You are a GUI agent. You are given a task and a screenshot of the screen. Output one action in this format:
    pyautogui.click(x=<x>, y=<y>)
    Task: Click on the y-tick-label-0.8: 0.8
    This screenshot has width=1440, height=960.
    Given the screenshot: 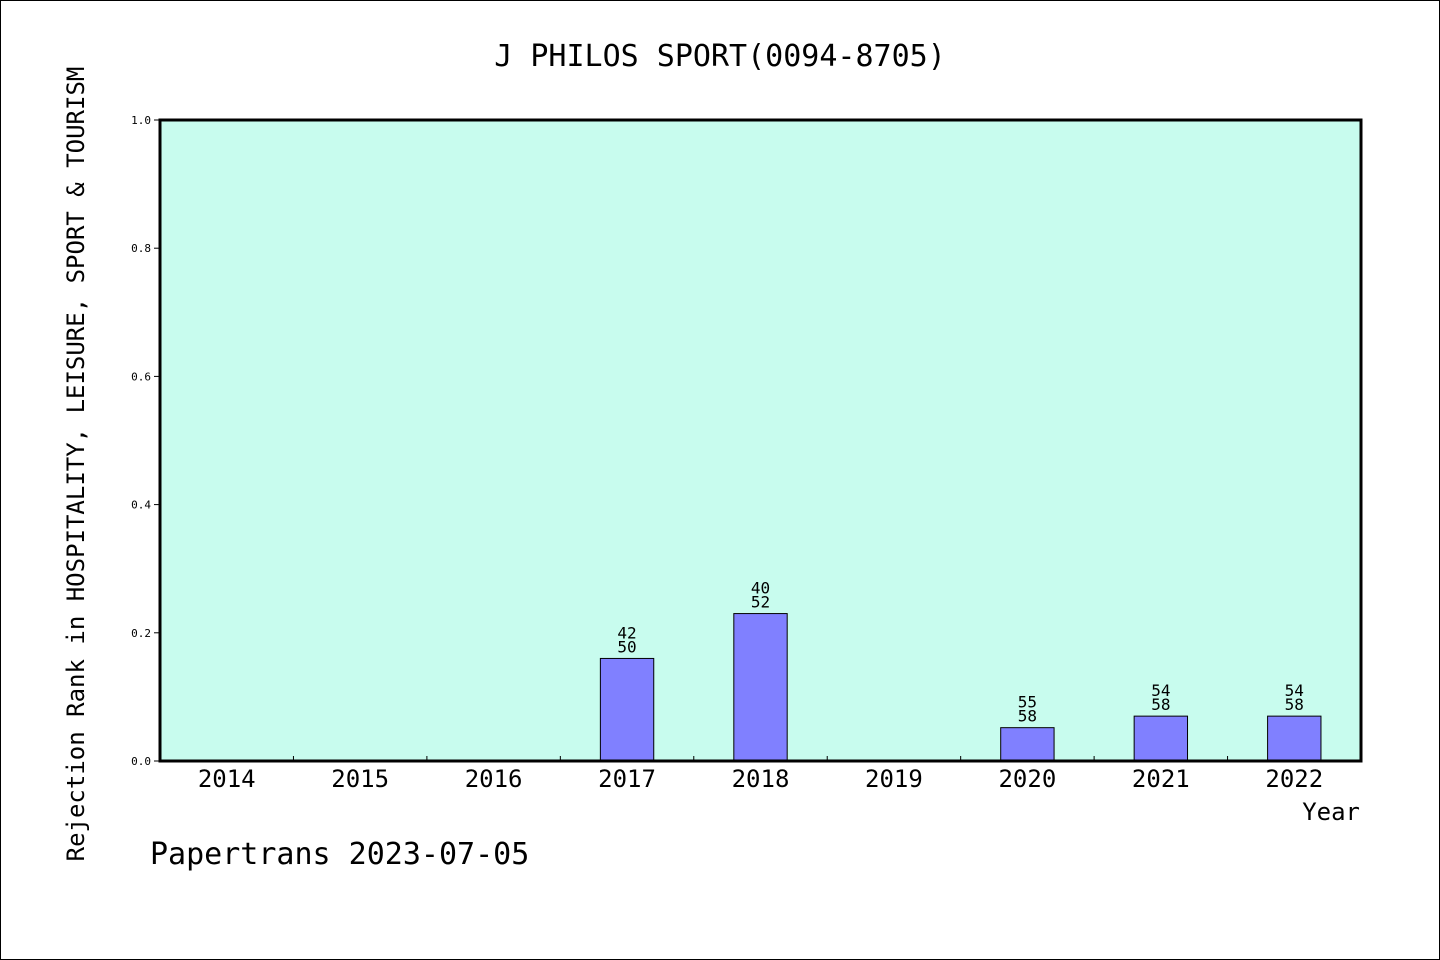 What is the action you would take?
    pyautogui.click(x=141, y=248)
    